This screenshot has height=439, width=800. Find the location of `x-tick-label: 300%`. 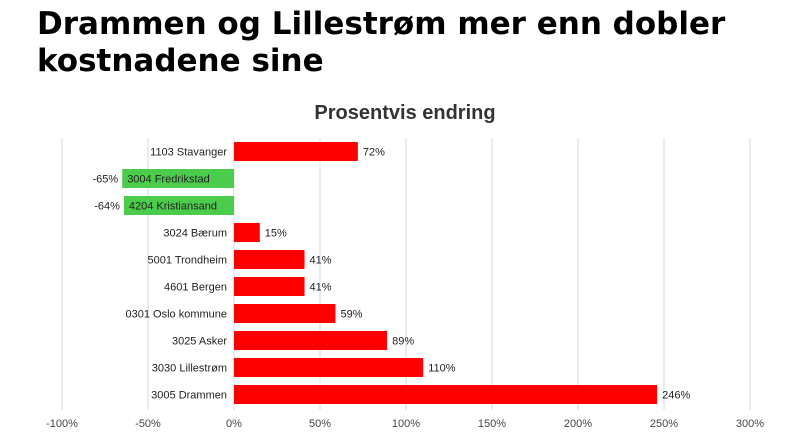

x-tick-label: 300% is located at coordinates (750, 424).